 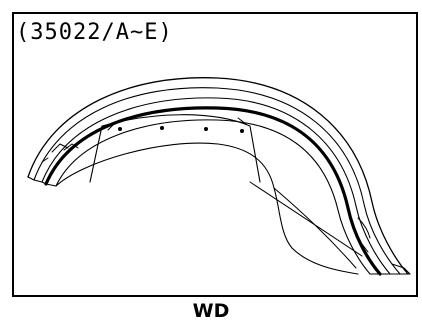 I want to click on part-code-label: (35022/A~E), so click(x=94, y=32).